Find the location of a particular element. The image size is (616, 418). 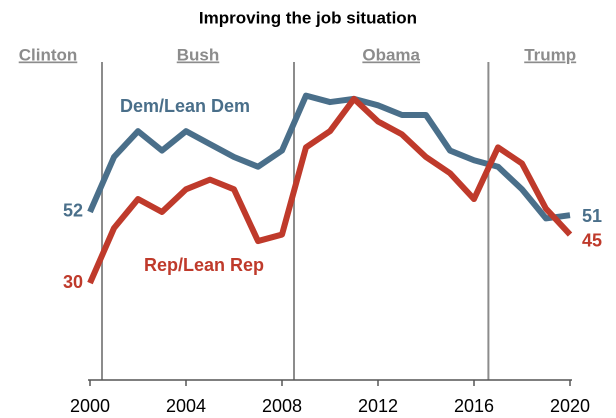

x-tick-label: 2004 is located at coordinates (186, 406).